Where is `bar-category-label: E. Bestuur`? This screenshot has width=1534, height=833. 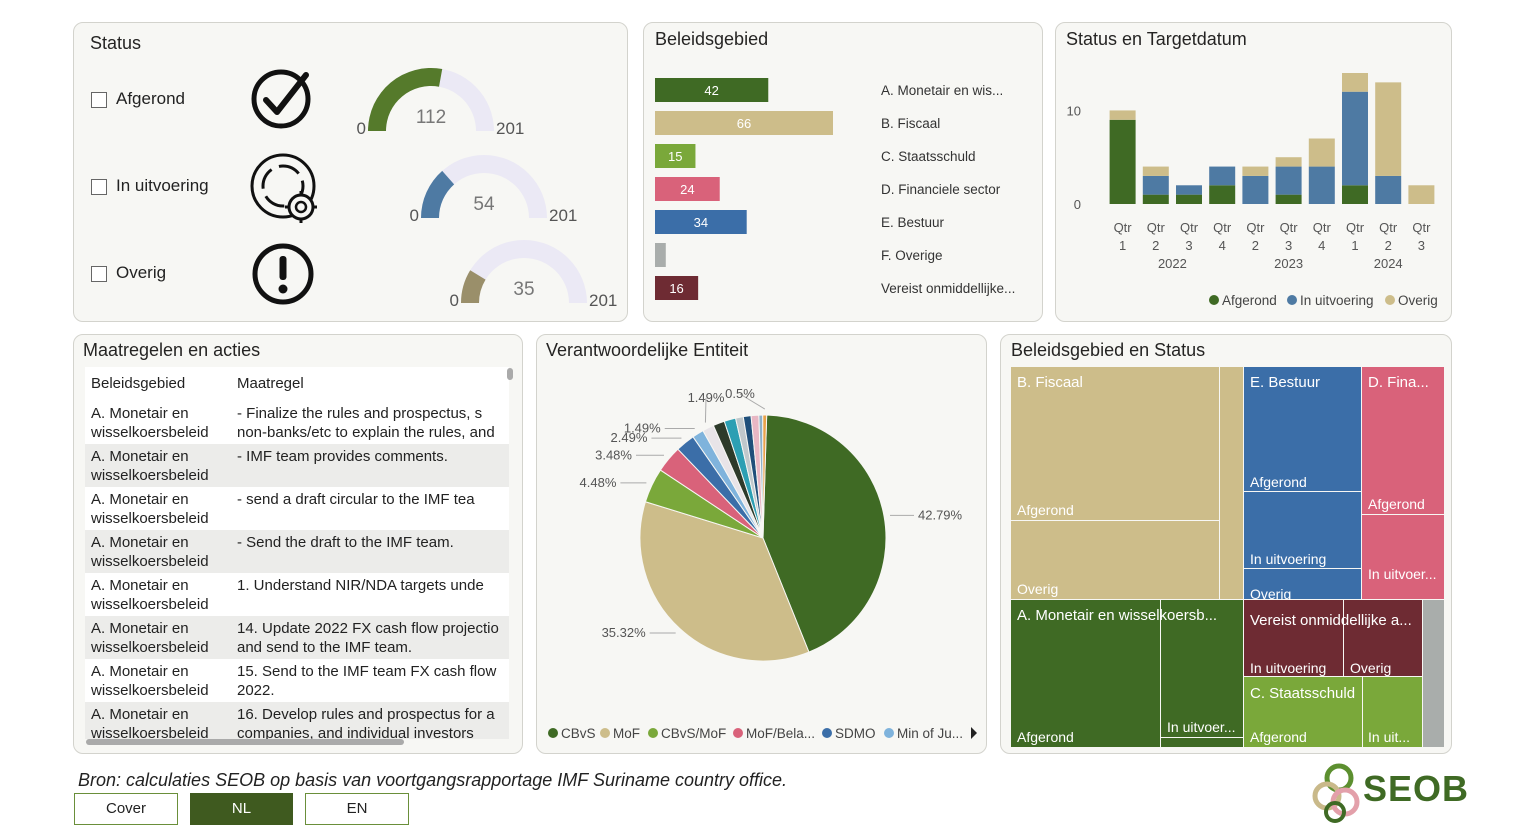
bar-category-label: E. Bestuur is located at coordinates (913, 222).